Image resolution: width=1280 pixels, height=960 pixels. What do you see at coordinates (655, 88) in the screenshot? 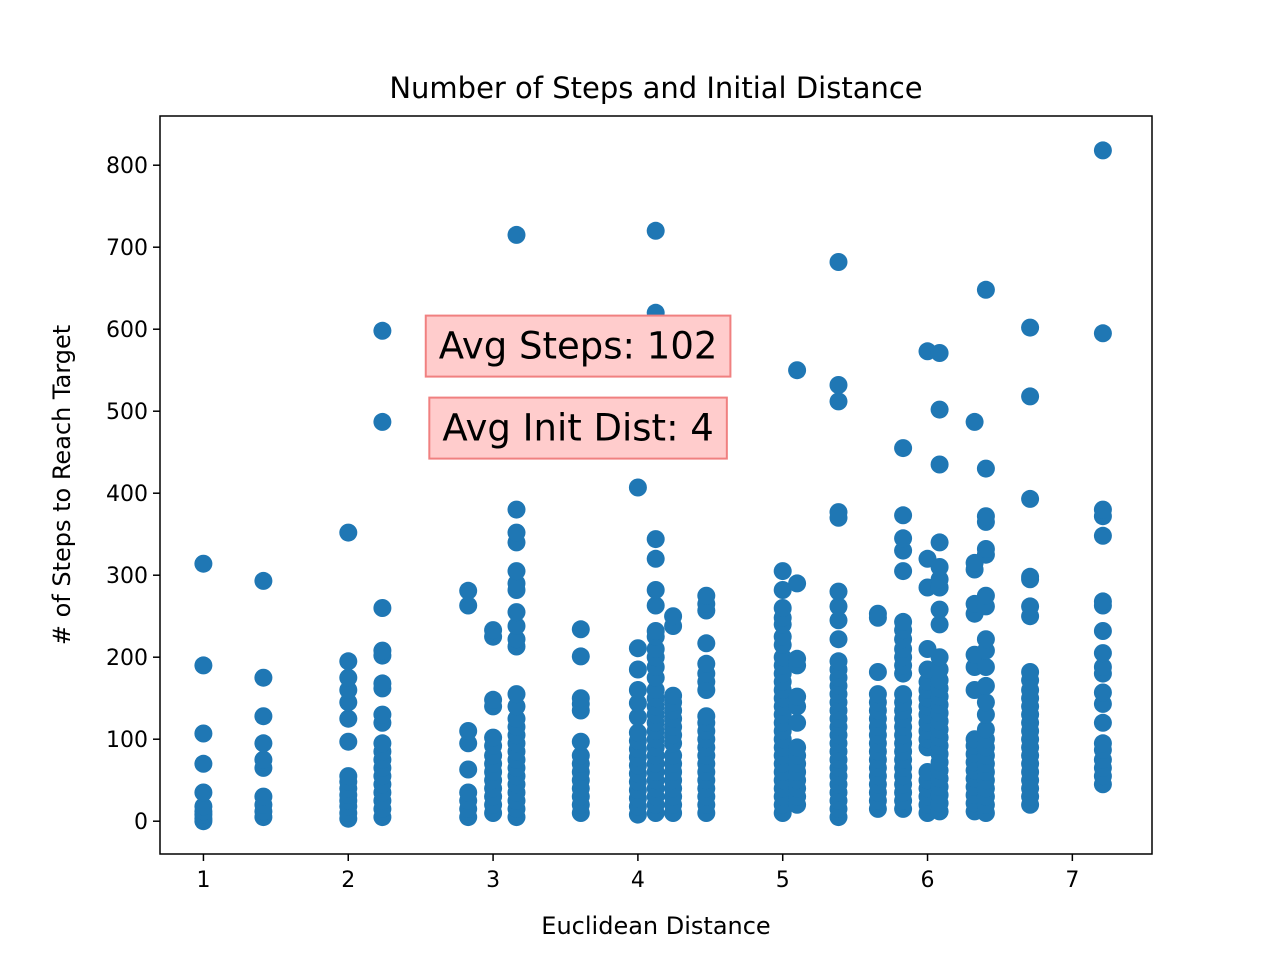
I see `chart-title: Number of Steps and Initial Distance` at bounding box center [655, 88].